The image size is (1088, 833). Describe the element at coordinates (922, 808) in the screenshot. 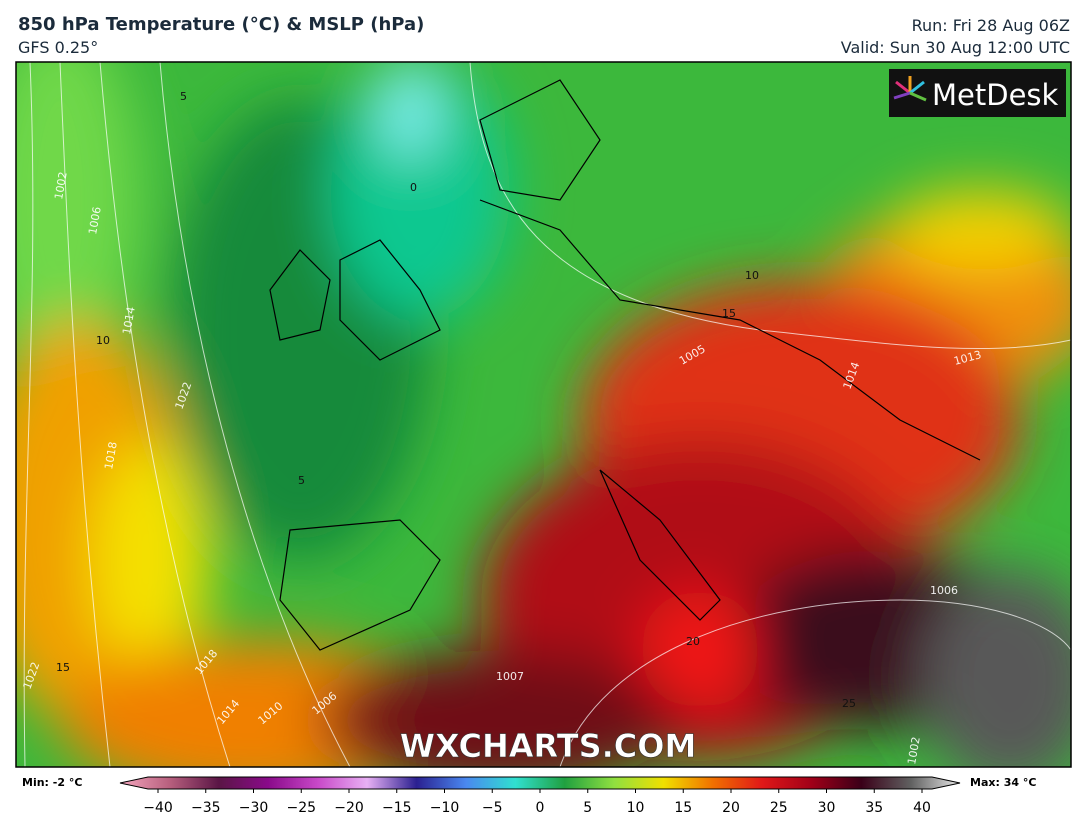

I see `colorbar-tick-label: 40` at that location.